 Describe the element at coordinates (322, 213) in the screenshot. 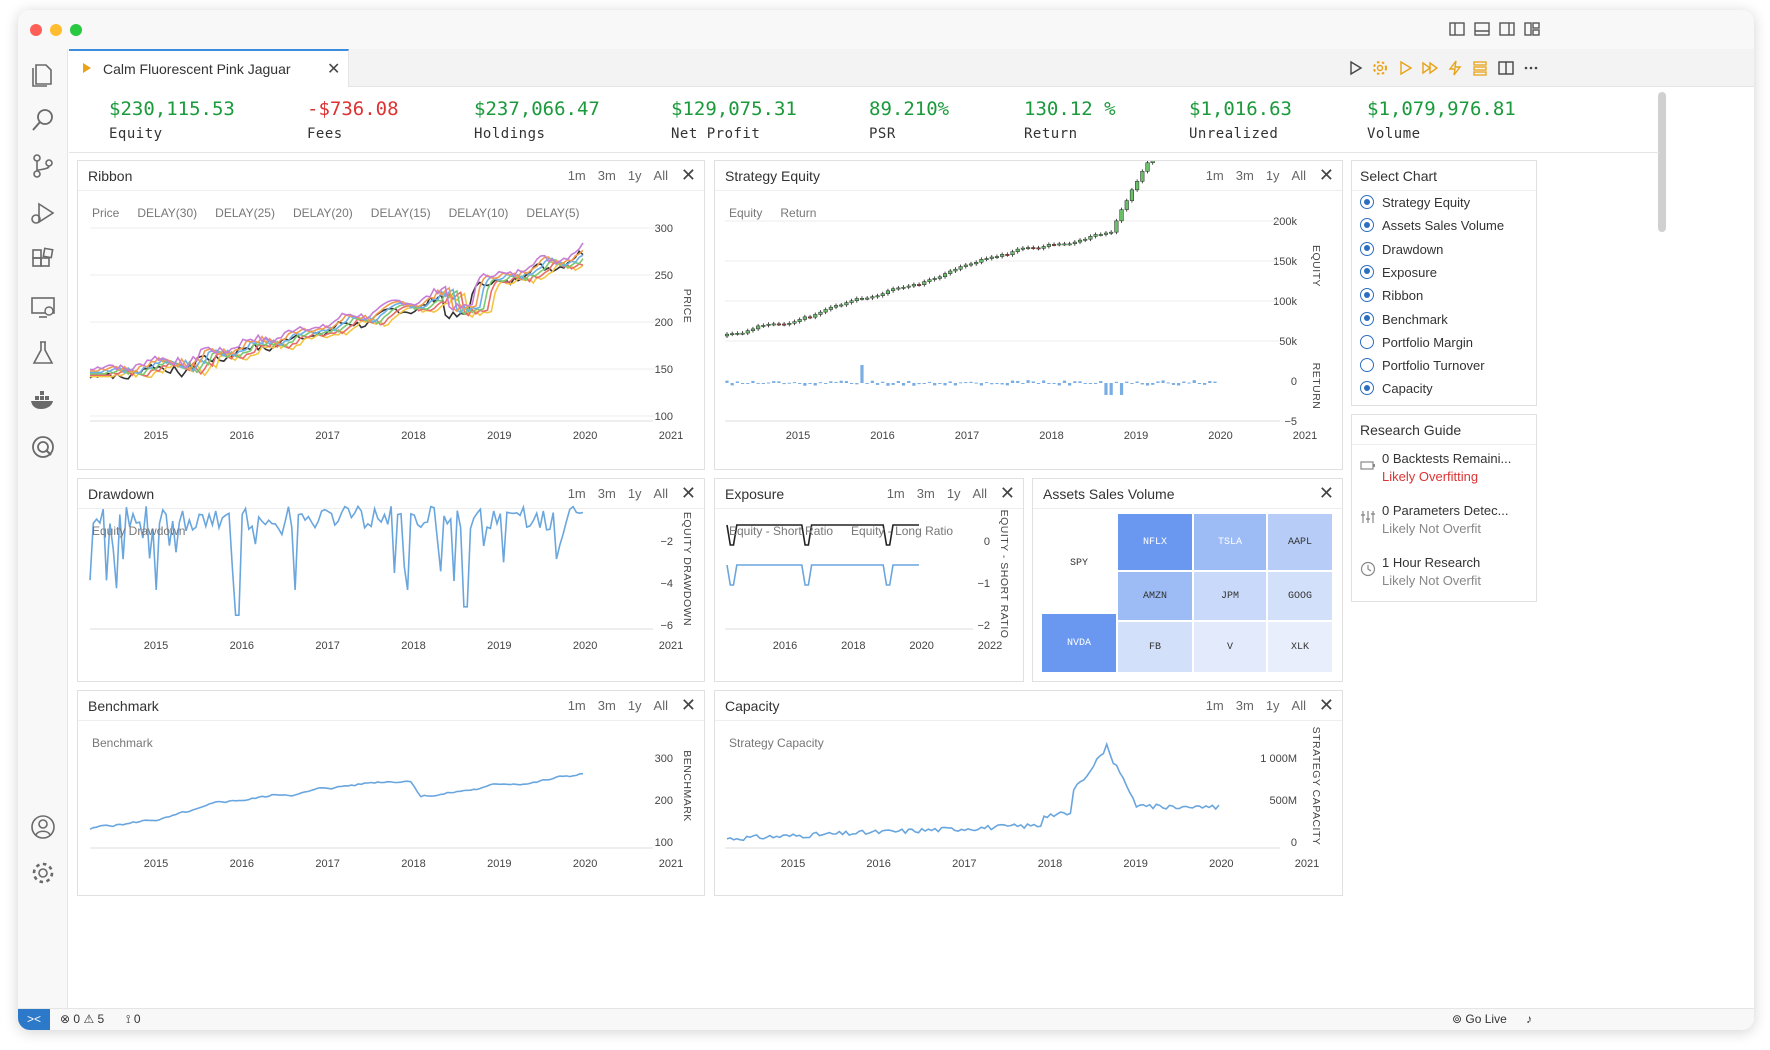

I see `legend-item: DELAY(20)` at that location.